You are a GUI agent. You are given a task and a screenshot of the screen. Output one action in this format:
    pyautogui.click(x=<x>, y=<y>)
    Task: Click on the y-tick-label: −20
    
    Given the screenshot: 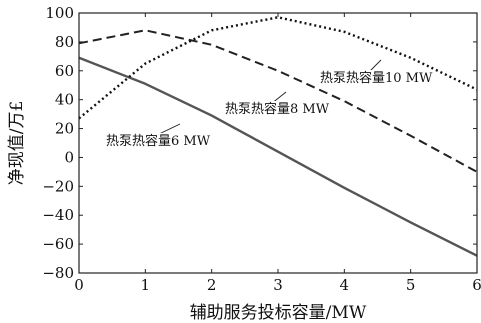 What is the action you would take?
    pyautogui.click(x=58, y=186)
    